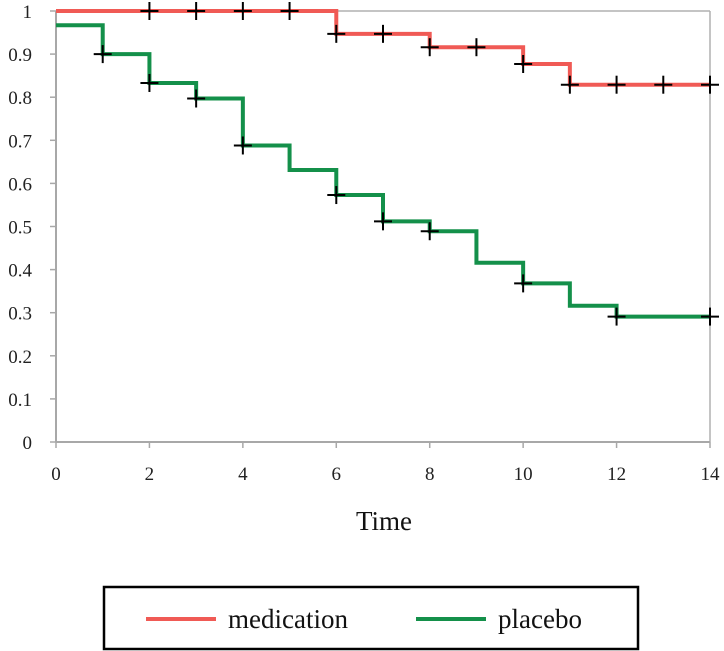 The image size is (724, 651). What do you see at coordinates (711, 474) in the screenshot?
I see `x-tick-label: 14` at bounding box center [711, 474].